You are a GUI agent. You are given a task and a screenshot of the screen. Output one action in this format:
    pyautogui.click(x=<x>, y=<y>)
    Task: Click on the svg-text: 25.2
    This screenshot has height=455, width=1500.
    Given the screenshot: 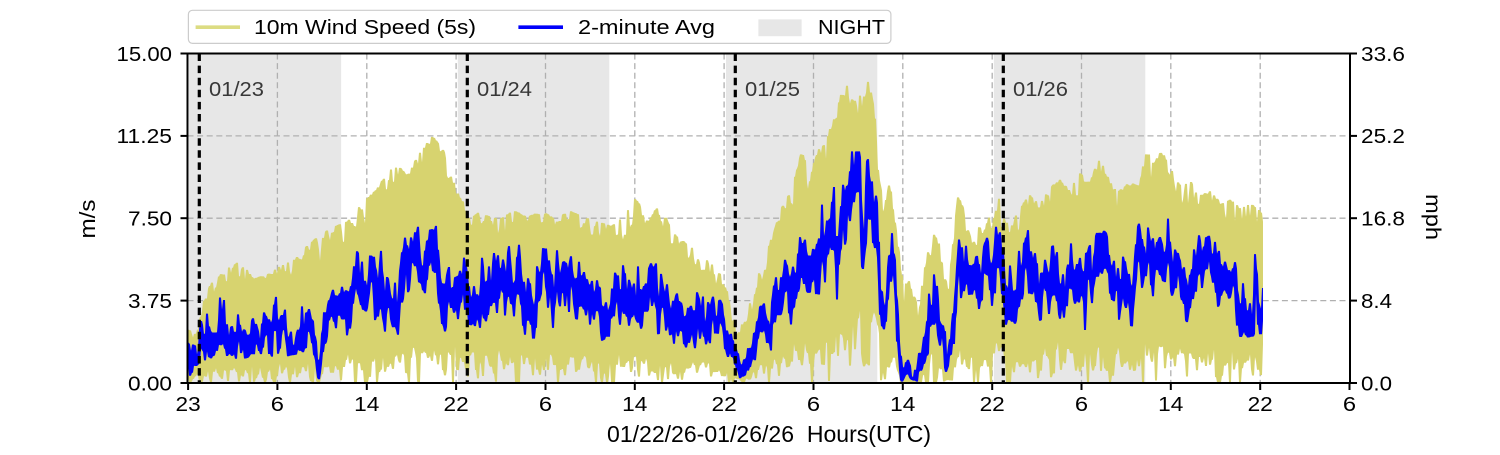 What is the action you would take?
    pyautogui.click(x=1383, y=136)
    